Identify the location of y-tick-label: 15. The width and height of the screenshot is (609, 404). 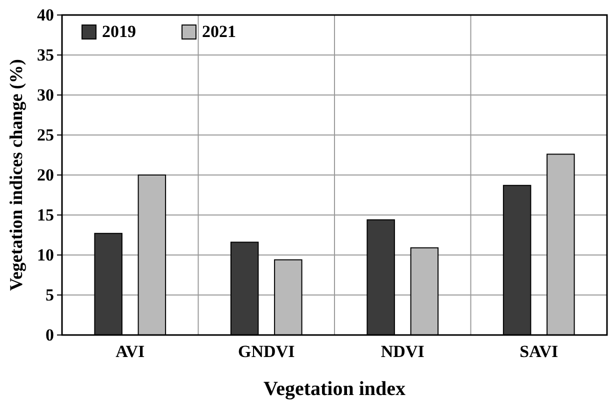
(45, 214).